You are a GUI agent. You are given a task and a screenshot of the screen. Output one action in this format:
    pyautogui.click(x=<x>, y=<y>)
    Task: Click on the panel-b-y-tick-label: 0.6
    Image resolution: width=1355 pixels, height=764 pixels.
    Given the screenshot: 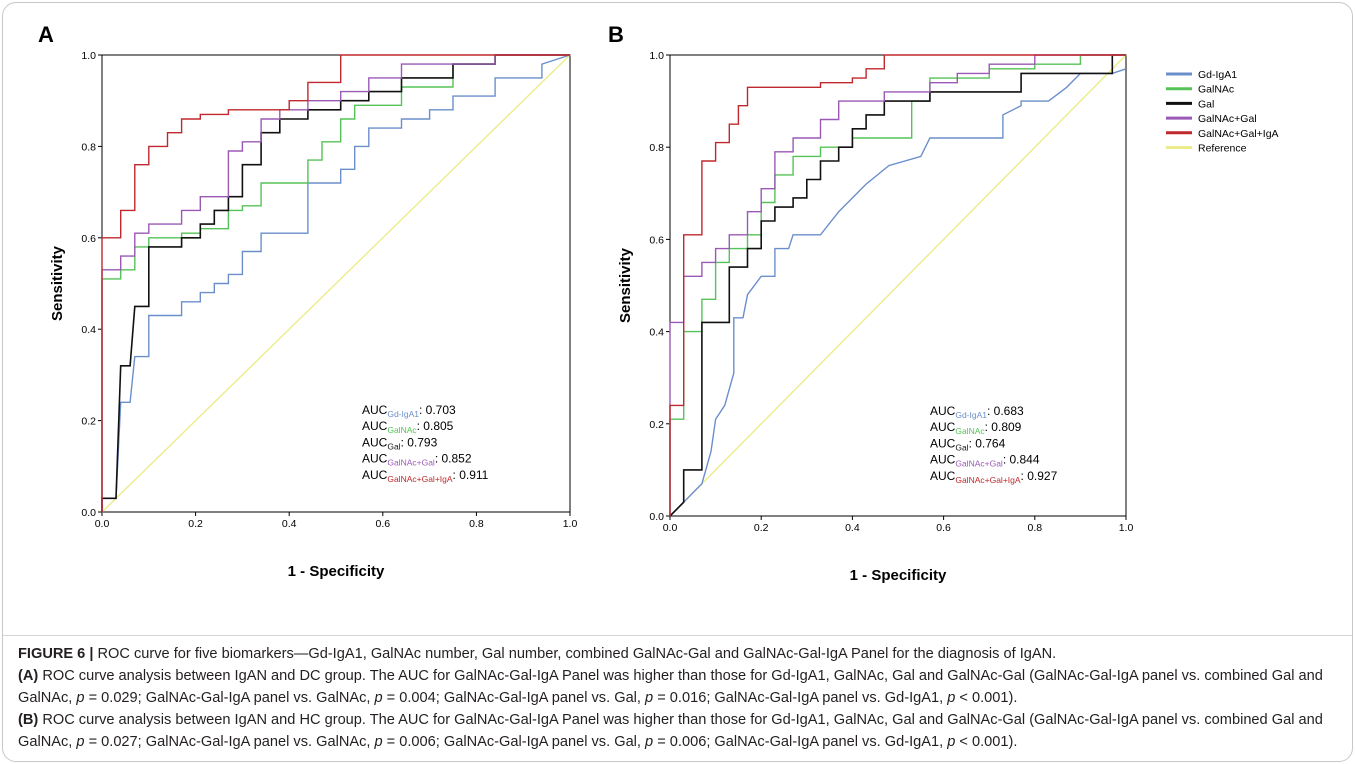 What is the action you would take?
    pyautogui.click(x=656, y=240)
    